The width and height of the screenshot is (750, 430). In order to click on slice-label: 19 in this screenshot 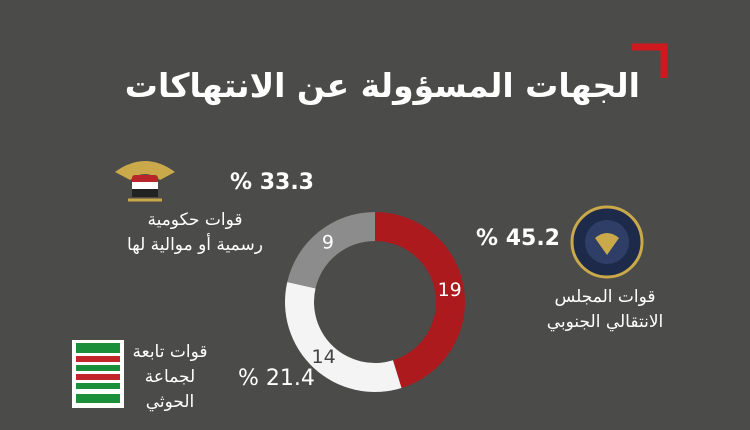, I will do `click(450, 290)`.